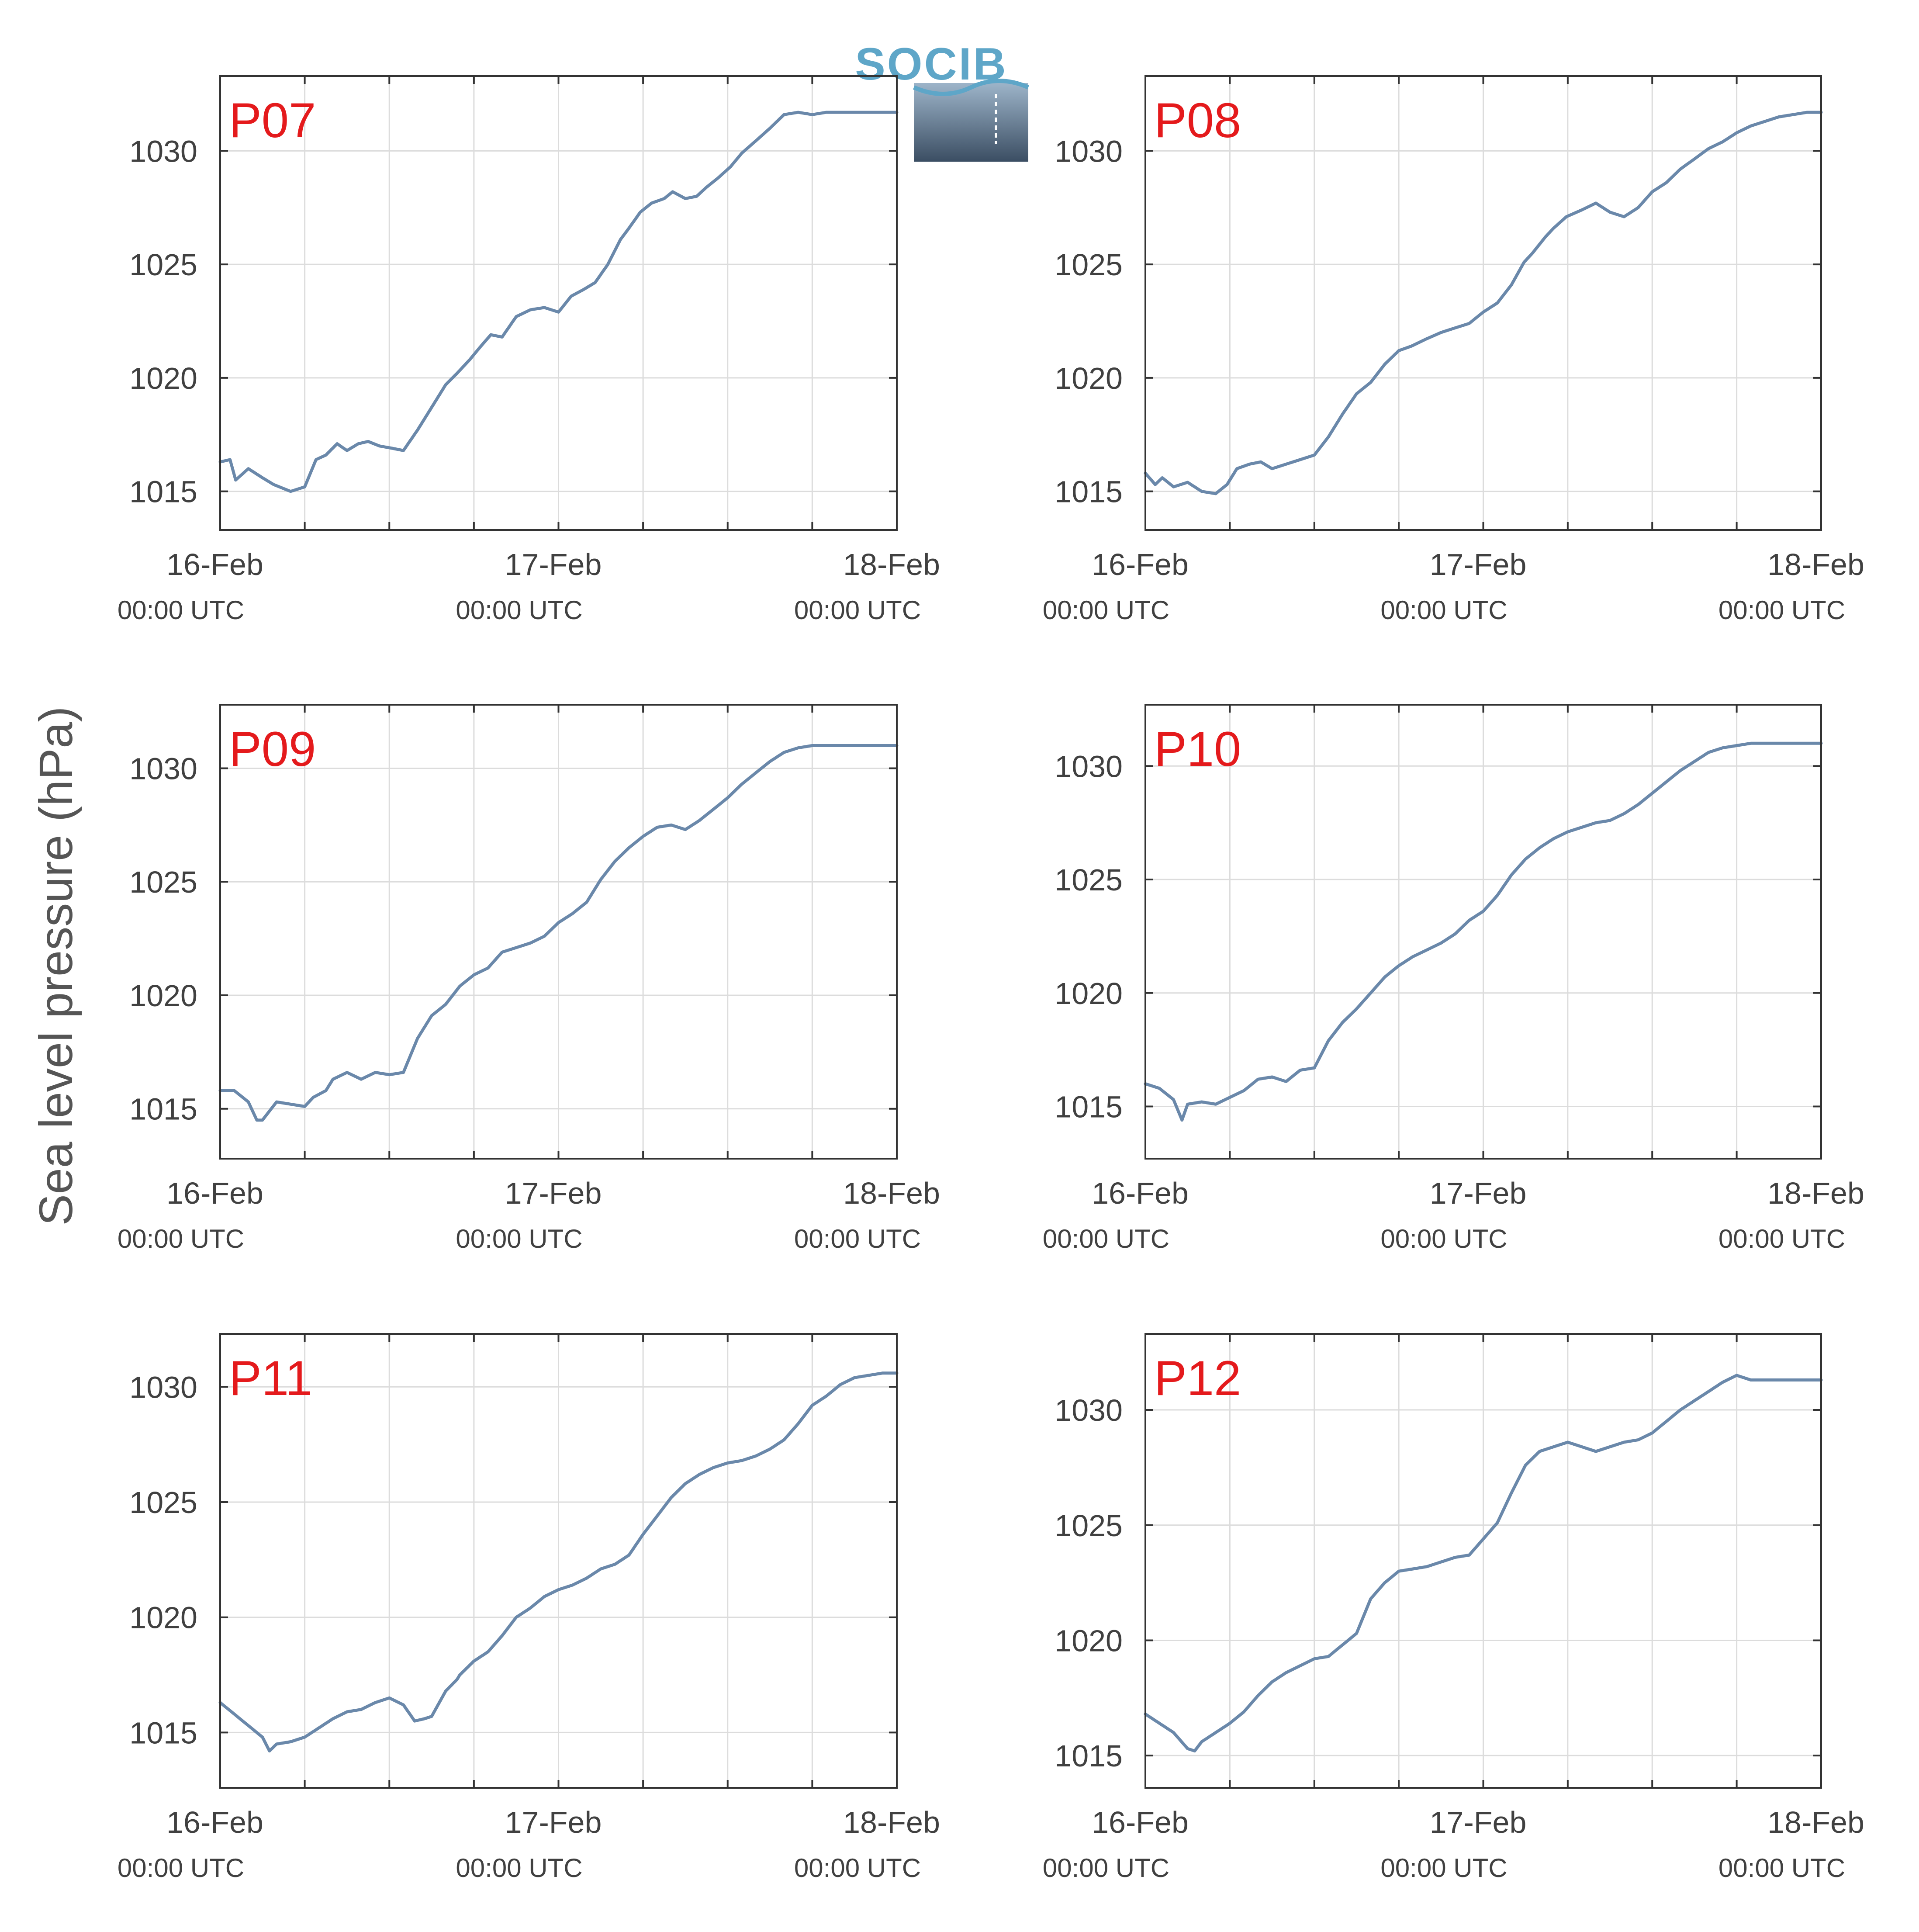  I want to click on panel-label: P11, so click(270, 1378).